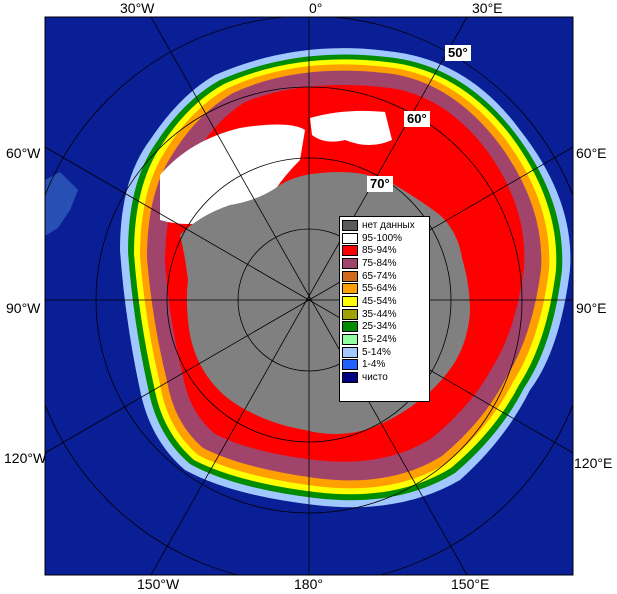 The width and height of the screenshot is (617, 594). What do you see at coordinates (487, 8) in the screenshot?
I see `lon-label-30e-top: 30°E` at bounding box center [487, 8].